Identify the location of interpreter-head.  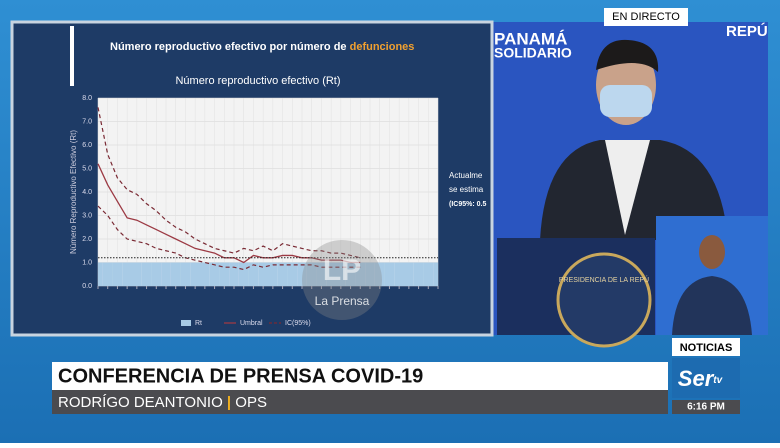
(712, 252).